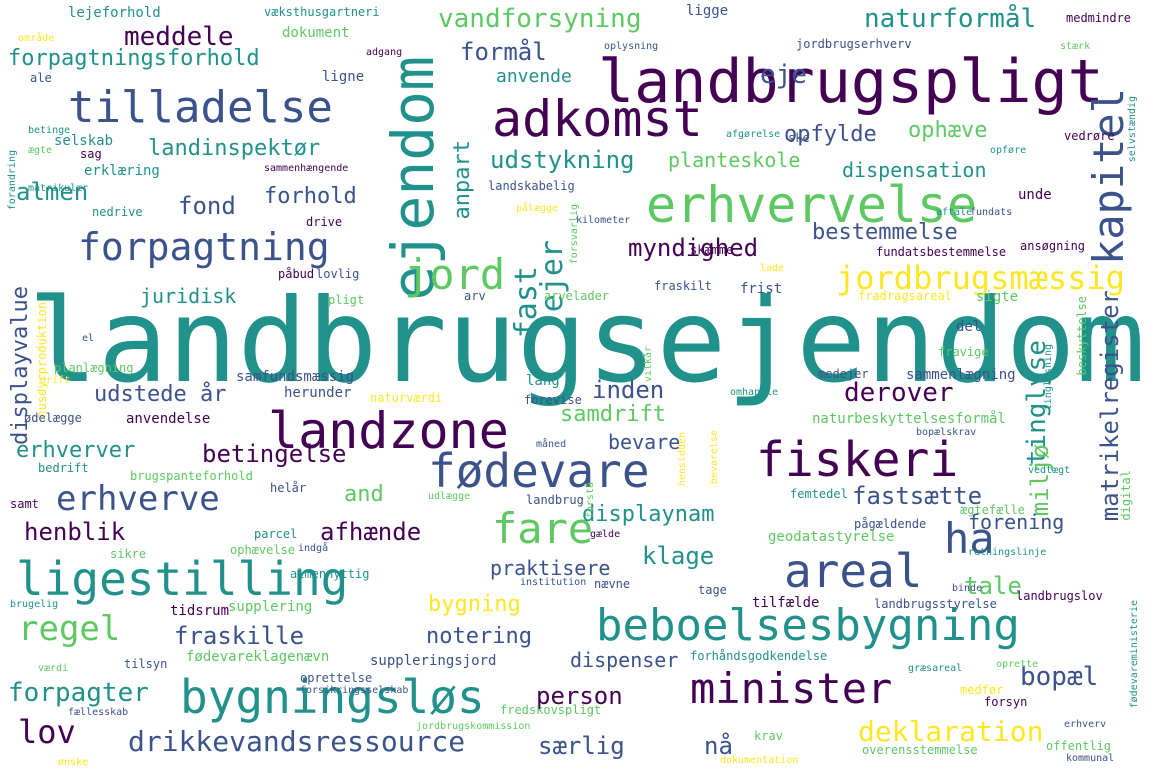  I want to click on word-cloud-word: pålægge, so click(537, 208).